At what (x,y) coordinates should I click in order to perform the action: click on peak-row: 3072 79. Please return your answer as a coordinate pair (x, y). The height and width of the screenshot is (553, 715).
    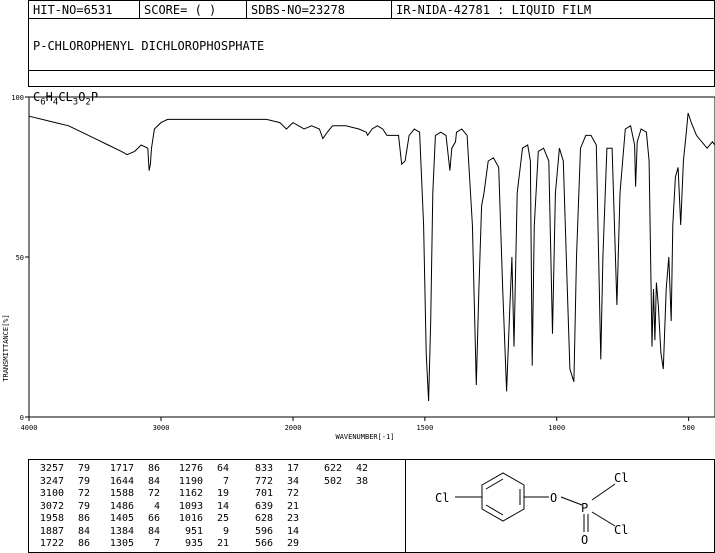
    Looking at the image, I should click on (63, 507).